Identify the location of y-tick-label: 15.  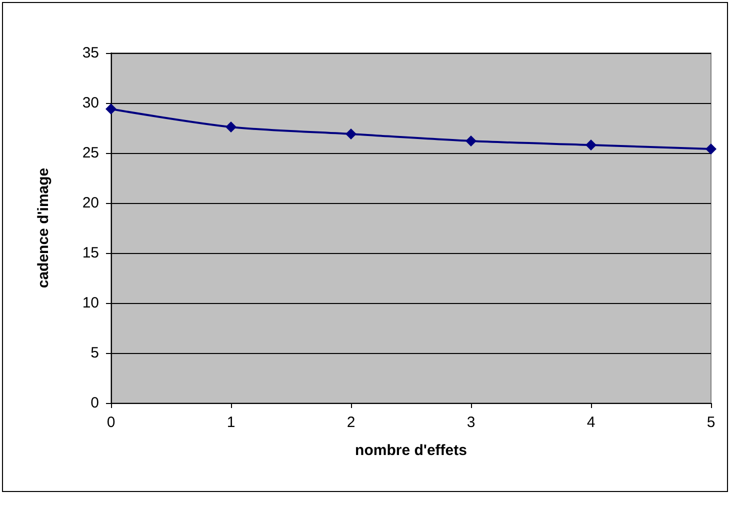
(90, 253).